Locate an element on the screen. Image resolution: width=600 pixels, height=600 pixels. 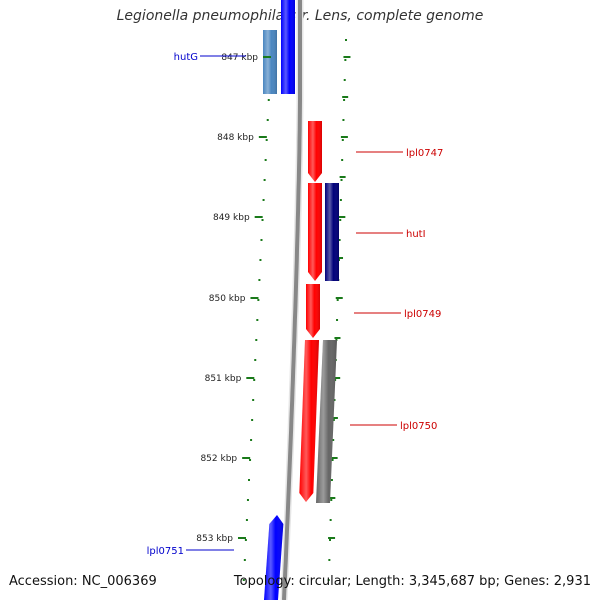
genes-layer is located at coordinates (301, 300).